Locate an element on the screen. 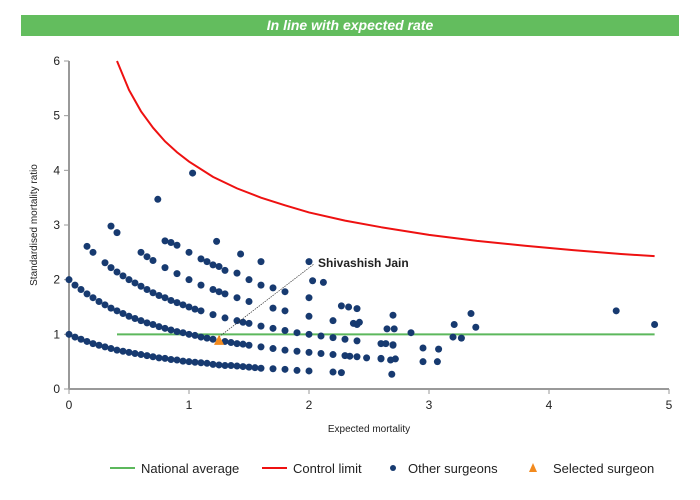  y-tick-label: 2 is located at coordinates (56, 280).